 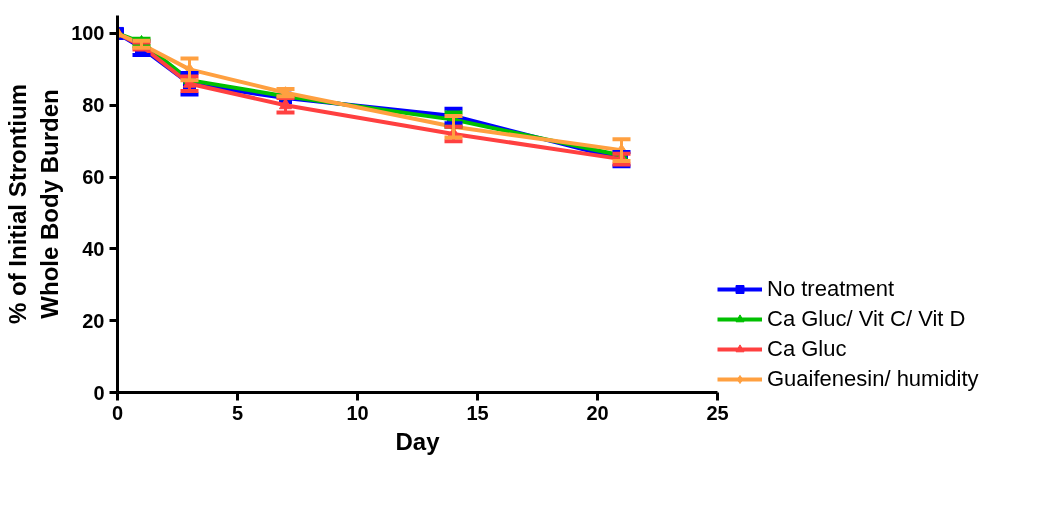 What do you see at coordinates (93, 105) in the screenshot?
I see `y-tick-label: 80` at bounding box center [93, 105].